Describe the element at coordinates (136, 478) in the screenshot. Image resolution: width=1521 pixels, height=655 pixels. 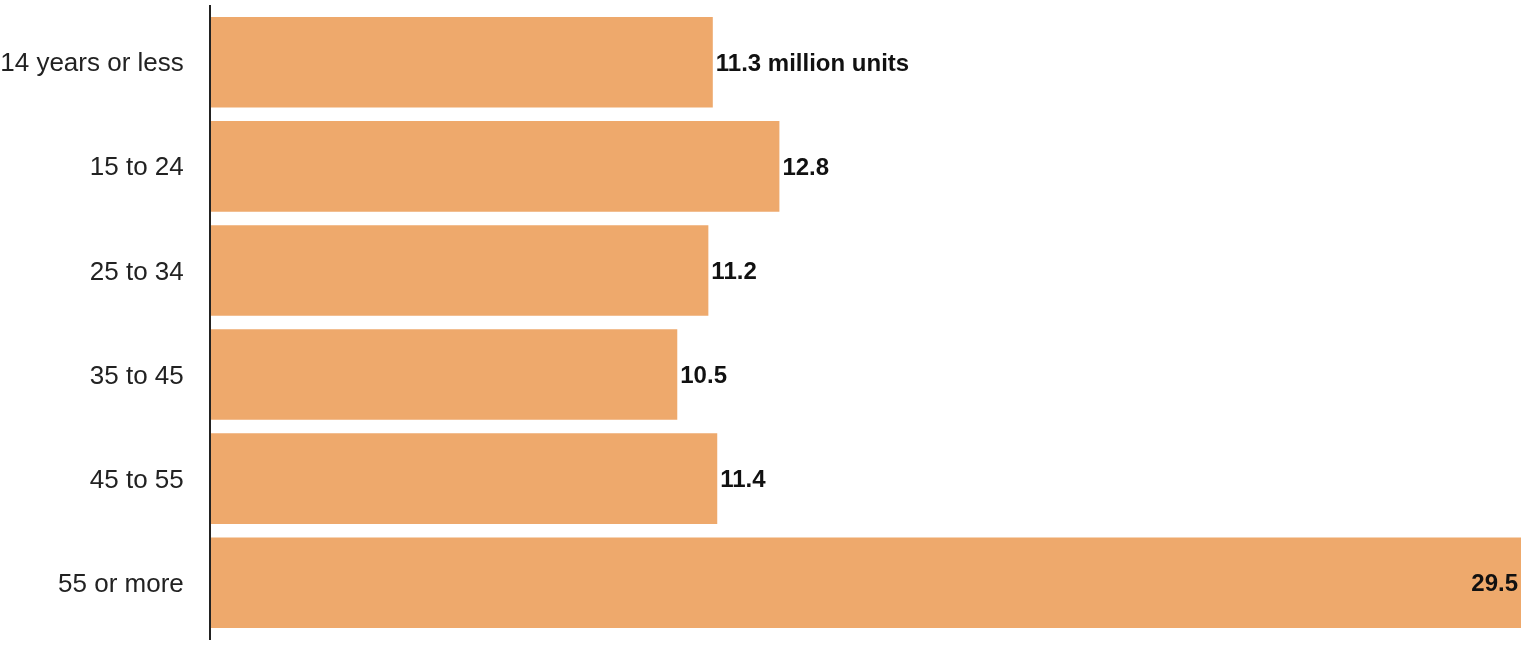
I see `y-tick-label: 45 to 55` at that location.